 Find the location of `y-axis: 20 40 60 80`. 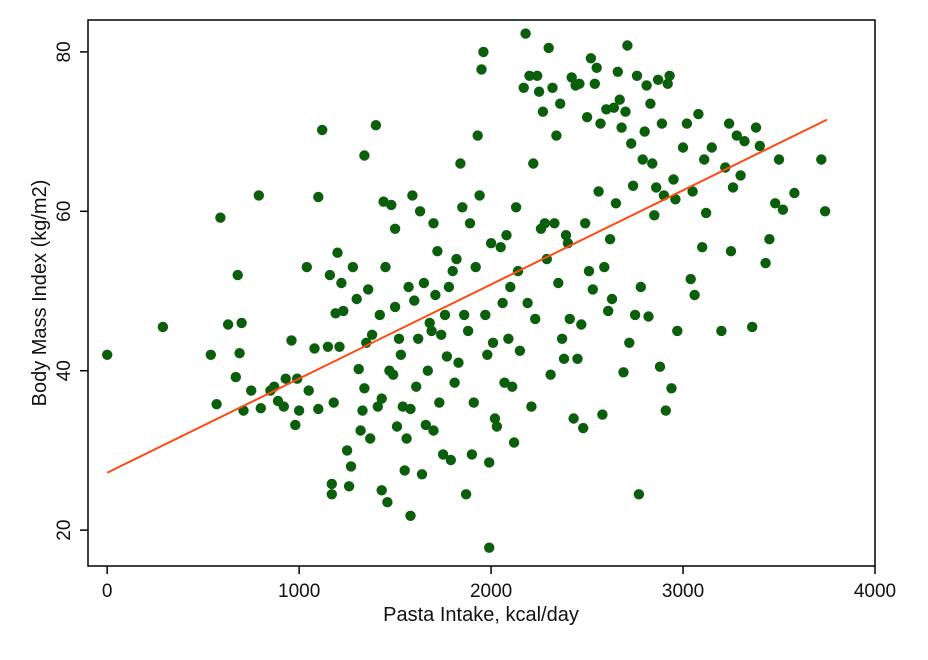

y-axis: 20 40 60 80 is located at coordinates (71, 291).